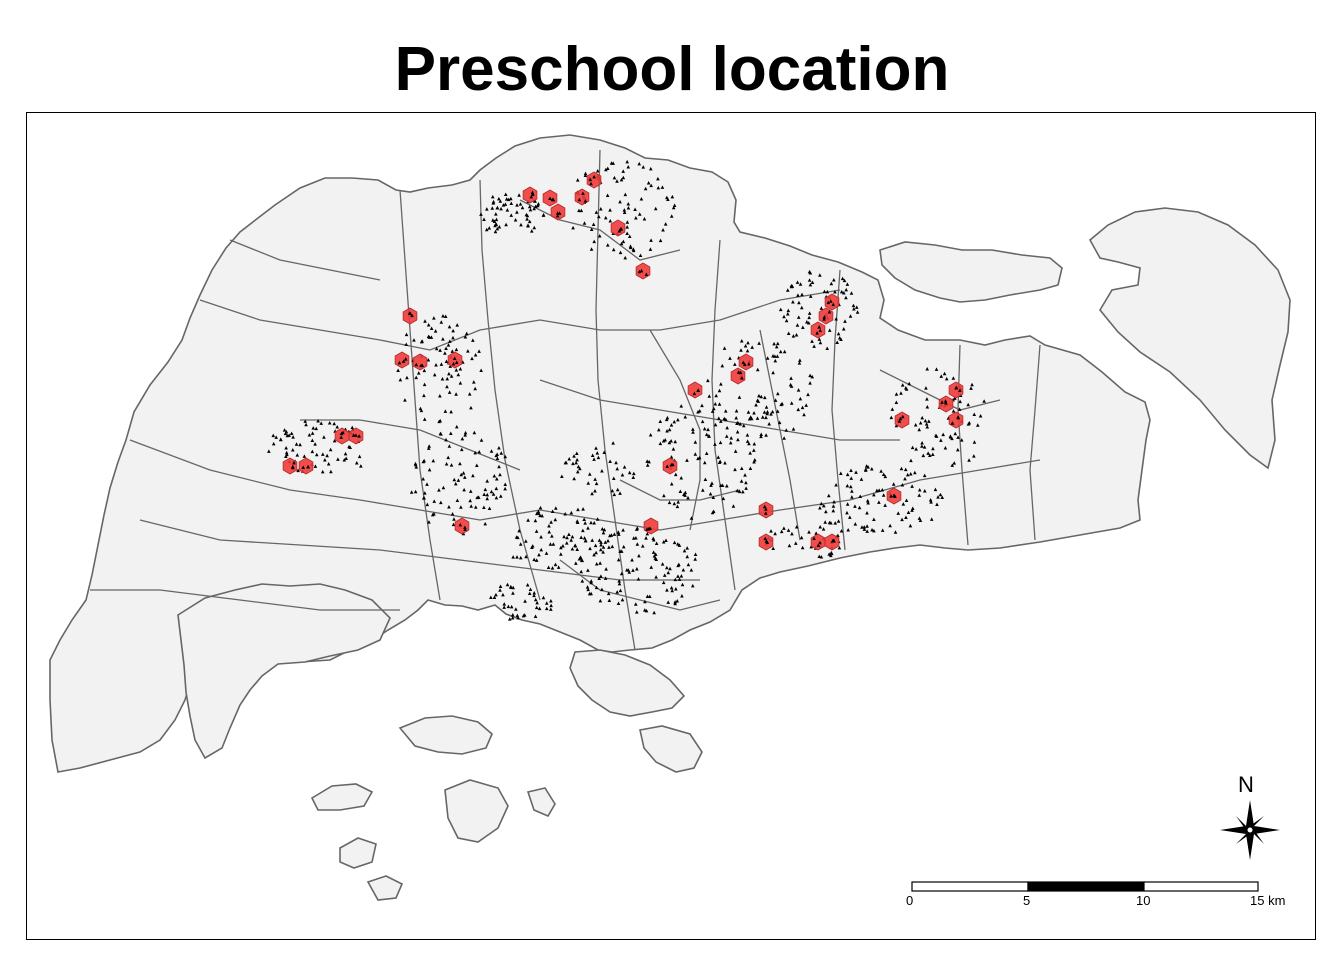 This screenshot has width=1344, height=960. What do you see at coordinates (910, 900) in the screenshot?
I see `scale-label-0: 0` at bounding box center [910, 900].